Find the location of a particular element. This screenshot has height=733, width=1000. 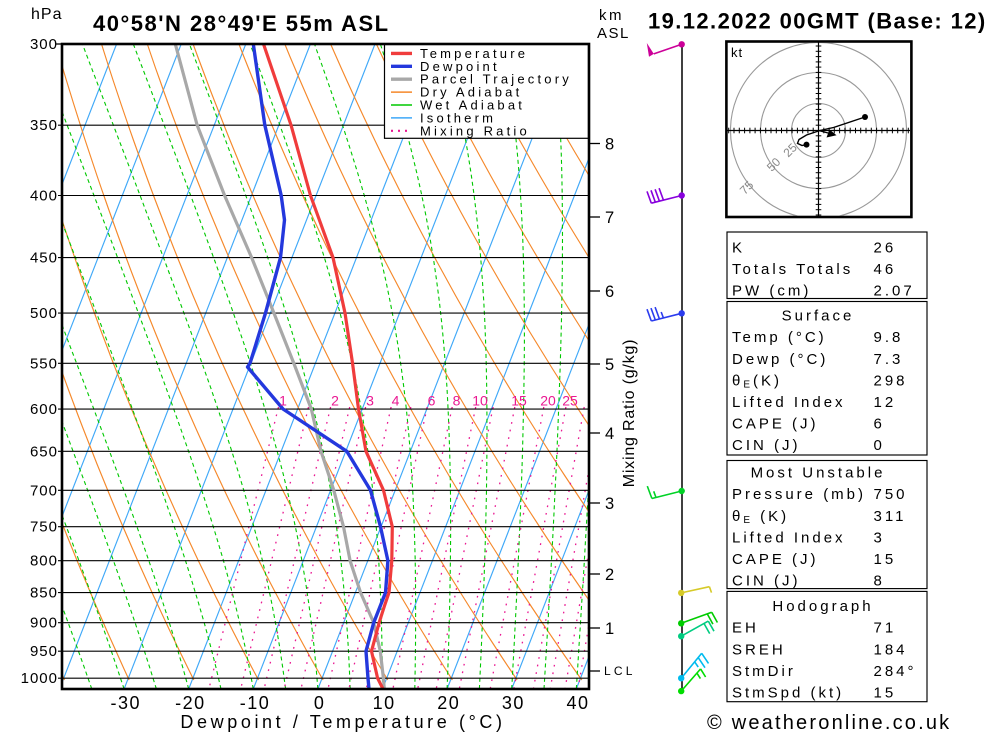

svg-text: Wet Adiabat is located at coordinates (472, 105).